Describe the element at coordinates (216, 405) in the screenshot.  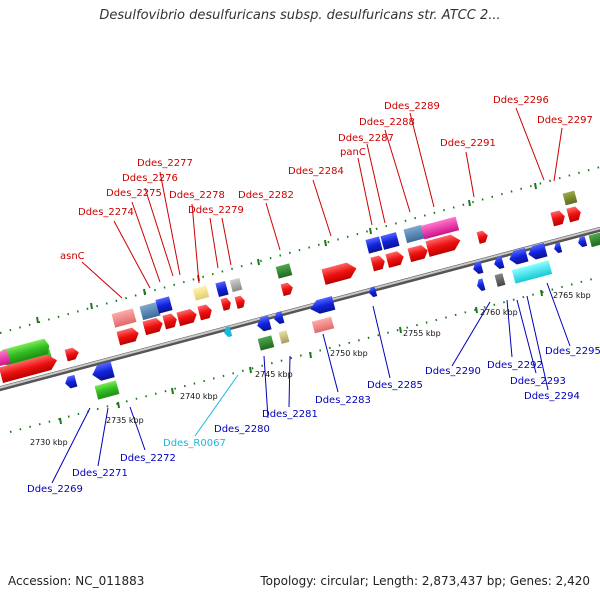
I see `rna-leader-line` at that location.